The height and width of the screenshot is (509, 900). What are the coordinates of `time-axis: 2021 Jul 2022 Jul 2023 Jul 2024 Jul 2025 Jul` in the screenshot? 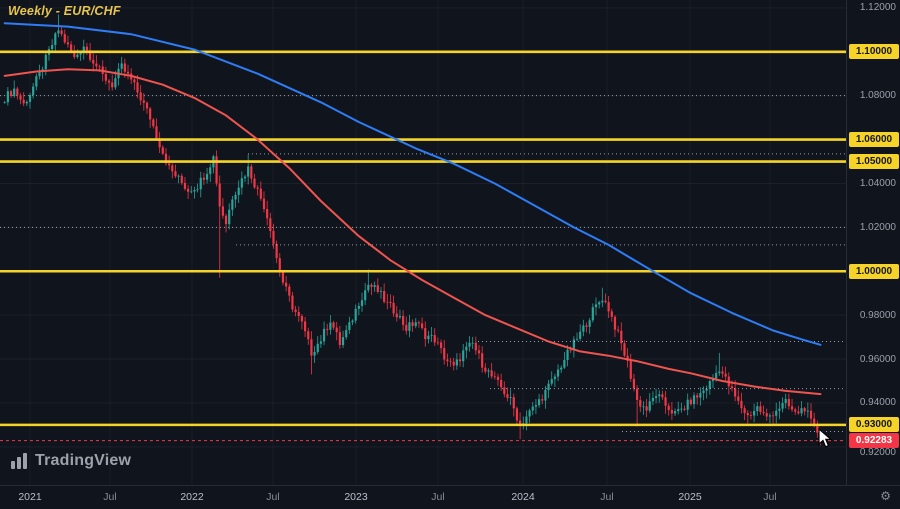 It's located at (450, 497).